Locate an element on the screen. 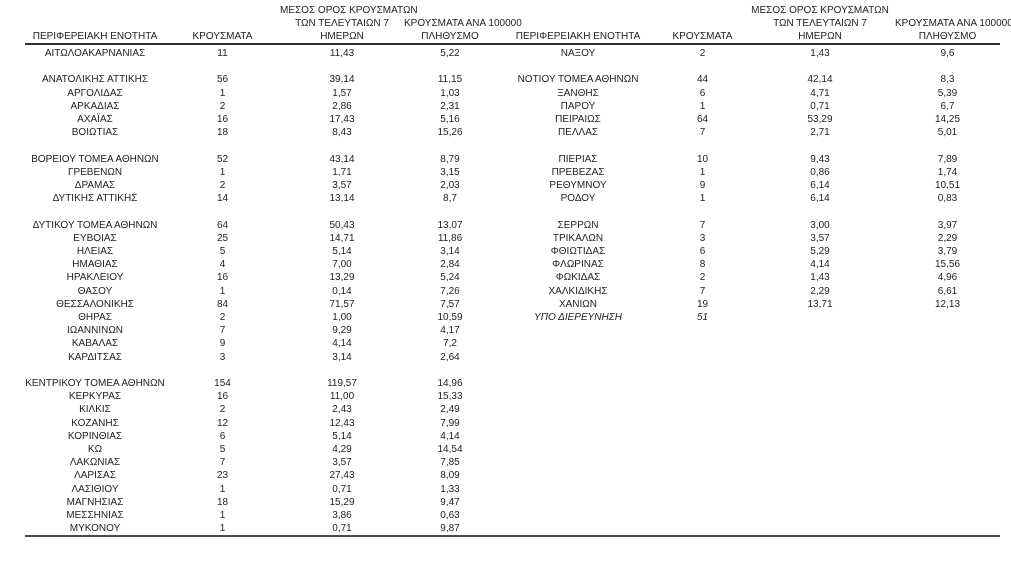 The width and height of the screenshot is (1011, 561). right-cases-cell: 1 is located at coordinates (702, 199).